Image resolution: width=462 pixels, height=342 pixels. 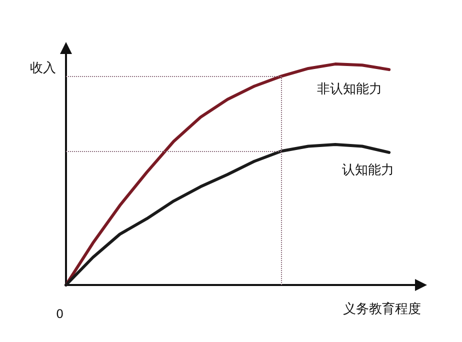 What do you see at coordinates (349, 90) in the screenshot?
I see `series-label: 非认知能力` at bounding box center [349, 90].